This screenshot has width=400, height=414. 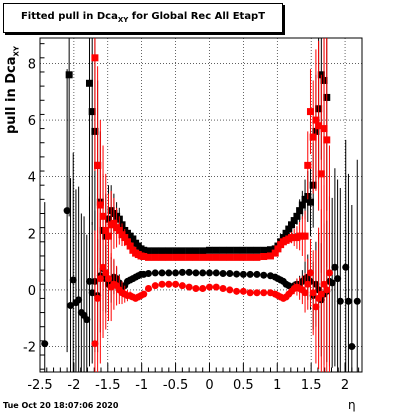 What do you see at coordinates (277, 385) in the screenshot?
I see `x-tick-label: 1` at bounding box center [277, 385].